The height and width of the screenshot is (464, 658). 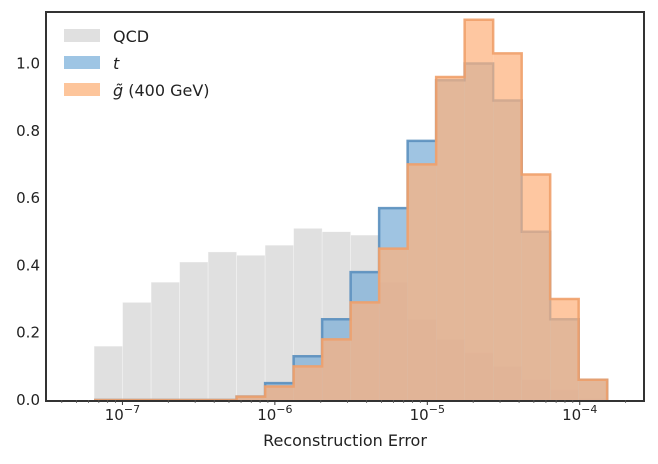 What do you see at coordinates (28, 333) in the screenshot?
I see `y-tick-label: 0.2` at bounding box center [28, 333].